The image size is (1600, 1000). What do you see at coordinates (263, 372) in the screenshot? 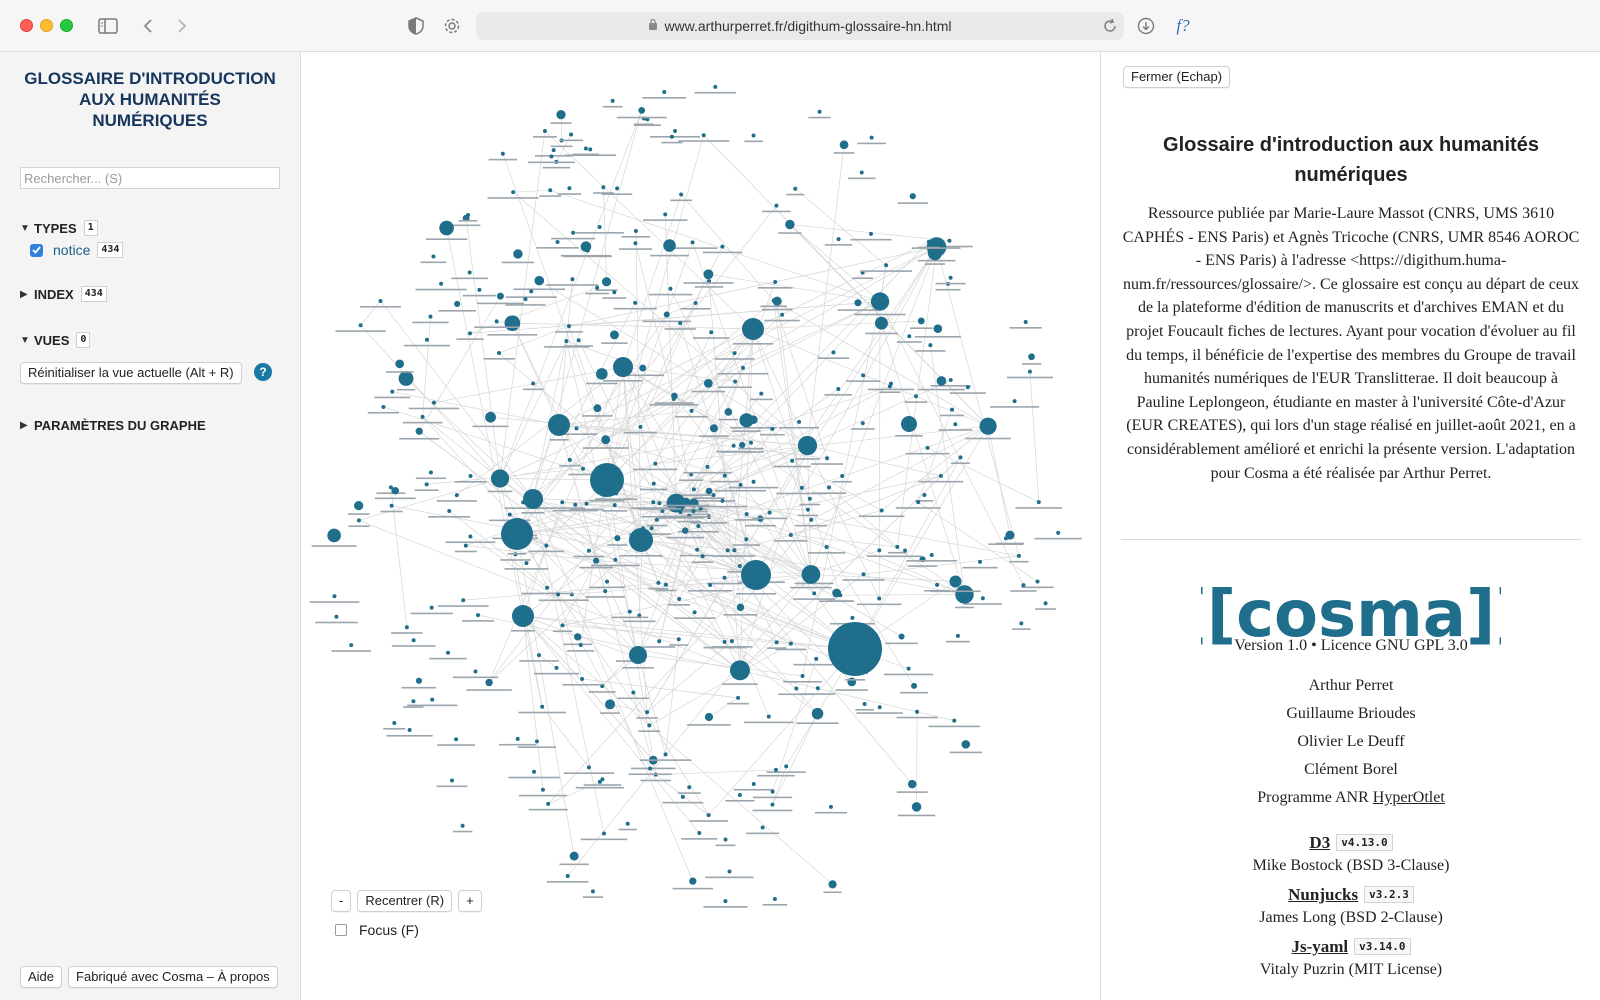
I see `help-icon: ?` at bounding box center [263, 372].